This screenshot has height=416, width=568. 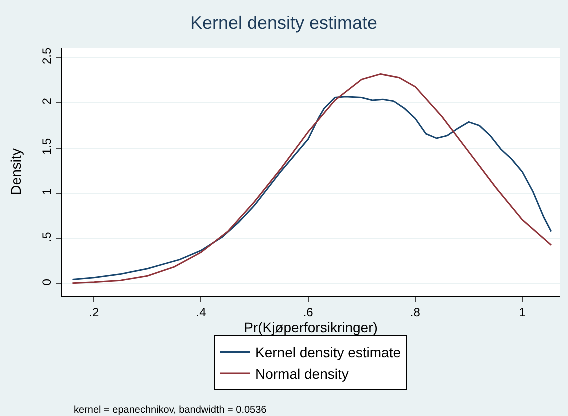 I want to click on legend-label: Kernel density estimate, so click(x=329, y=352).